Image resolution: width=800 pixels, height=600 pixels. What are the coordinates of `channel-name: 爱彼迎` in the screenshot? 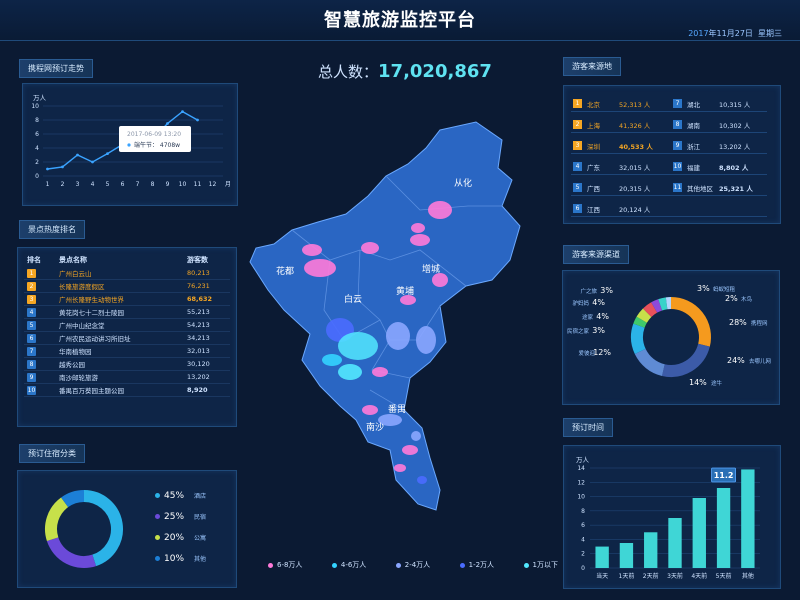 It's located at (586, 353).